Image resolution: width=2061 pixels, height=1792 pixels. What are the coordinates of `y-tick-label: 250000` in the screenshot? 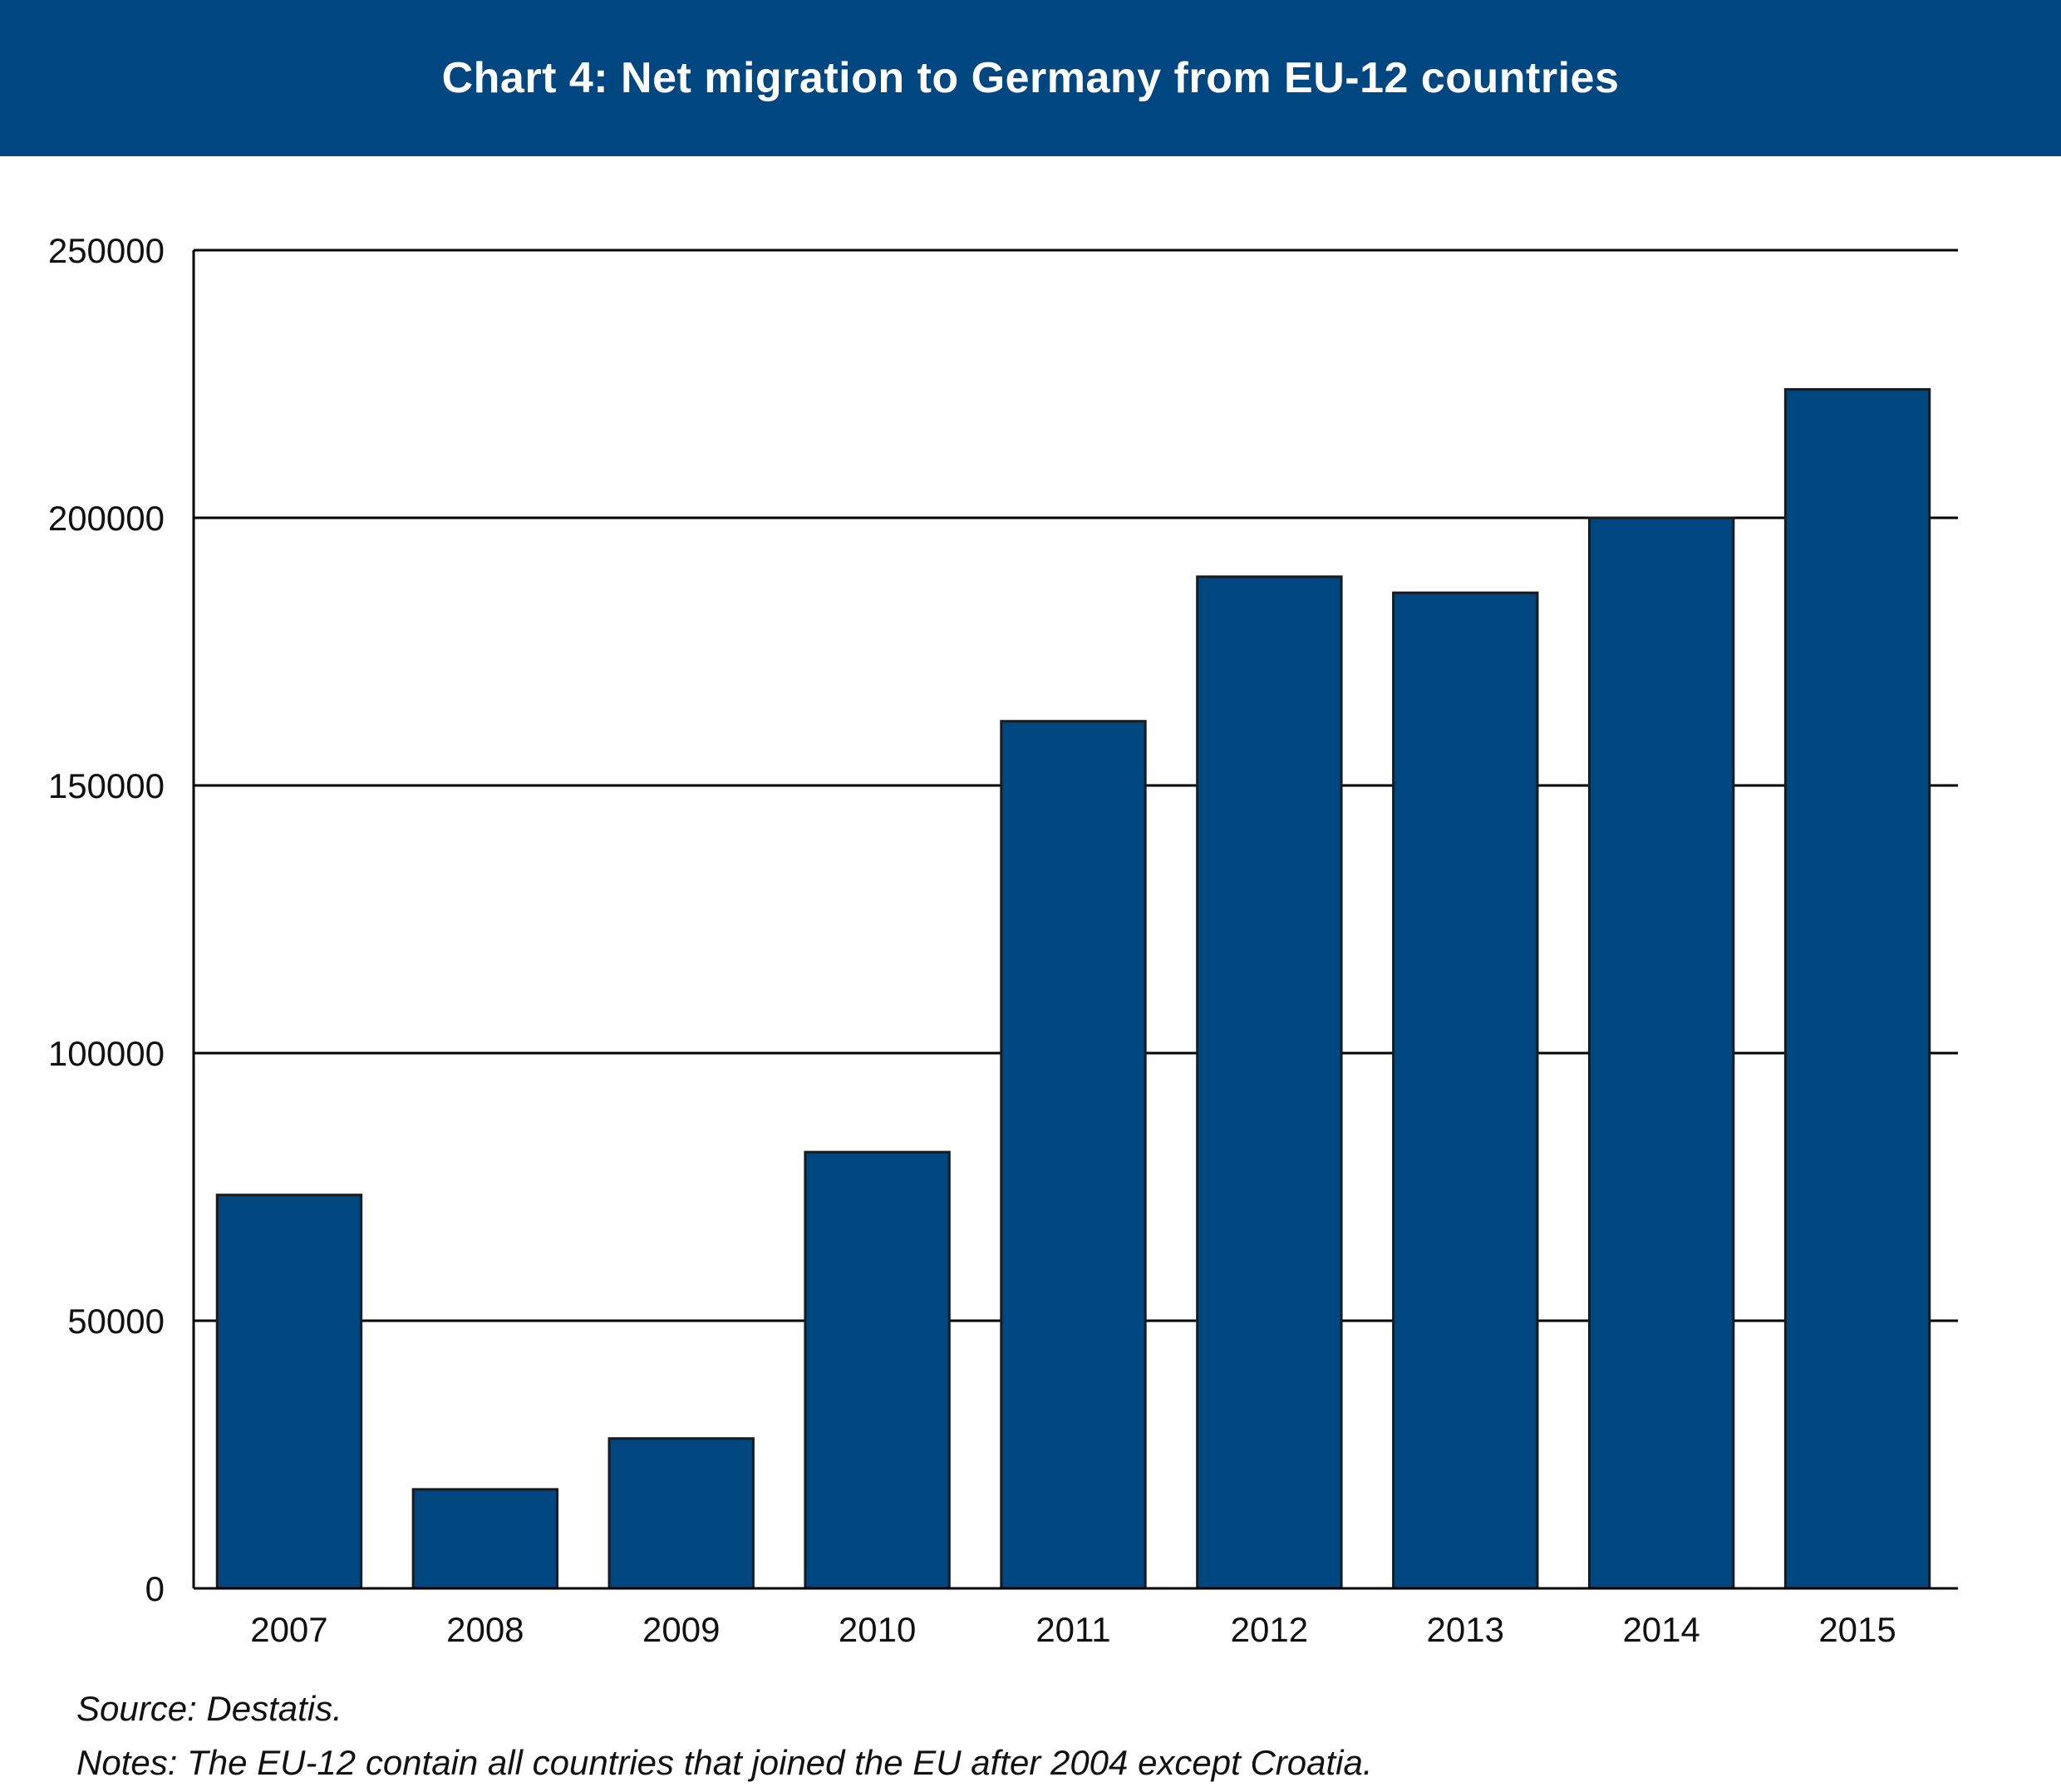 It's located at (106, 251).